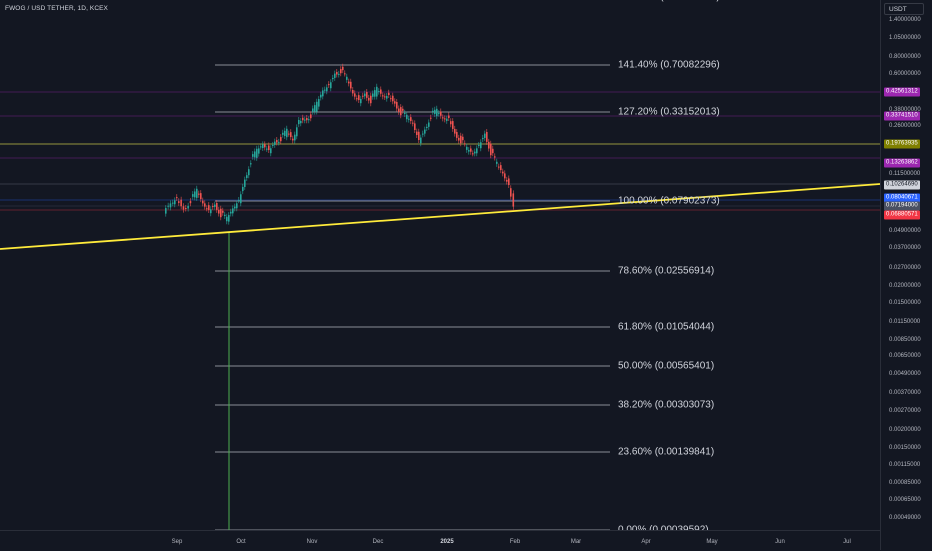  What do you see at coordinates (847, 542) in the screenshot?
I see `time-tick-label: Jul` at bounding box center [847, 542].